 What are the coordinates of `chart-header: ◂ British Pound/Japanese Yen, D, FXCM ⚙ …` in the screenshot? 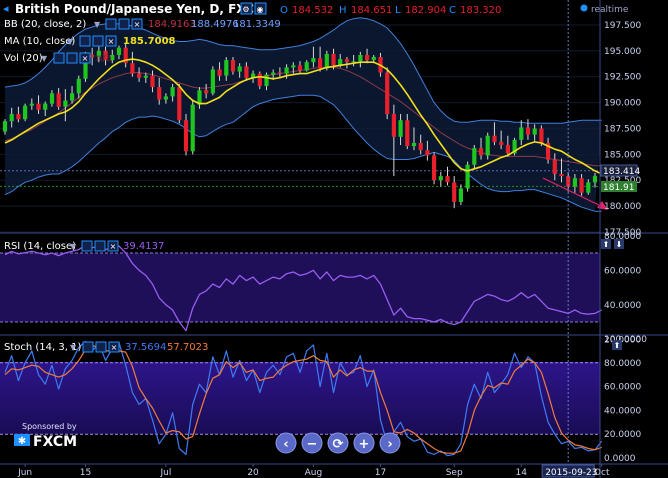 It's located at (316, 9).